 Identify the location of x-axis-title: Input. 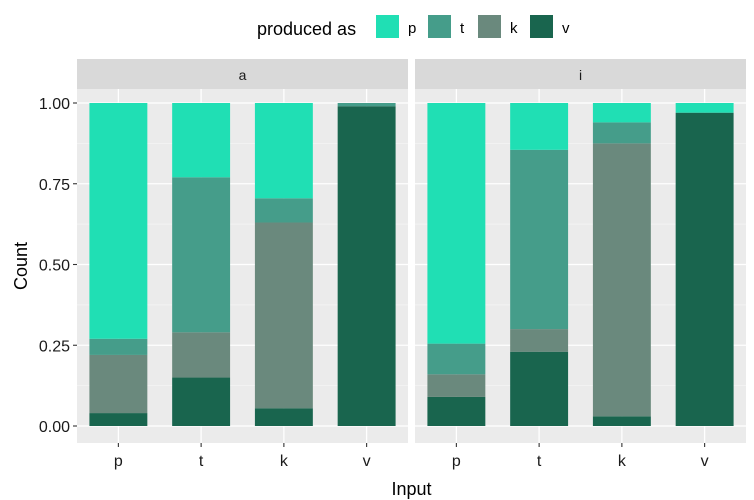
(411, 489).